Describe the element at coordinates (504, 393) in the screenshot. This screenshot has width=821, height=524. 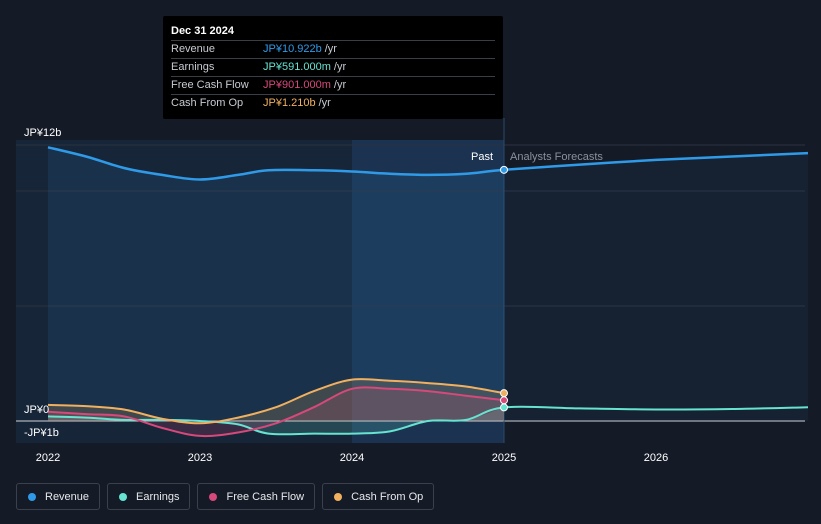
I see `cash-from-op-marker` at that location.